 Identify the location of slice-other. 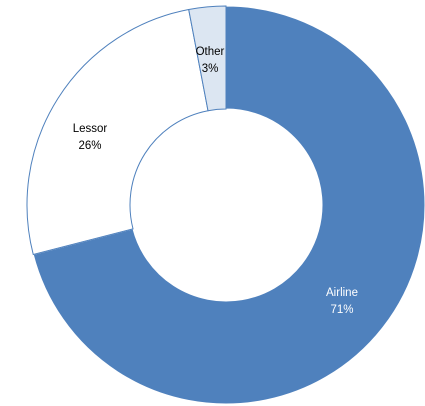
(207, 58).